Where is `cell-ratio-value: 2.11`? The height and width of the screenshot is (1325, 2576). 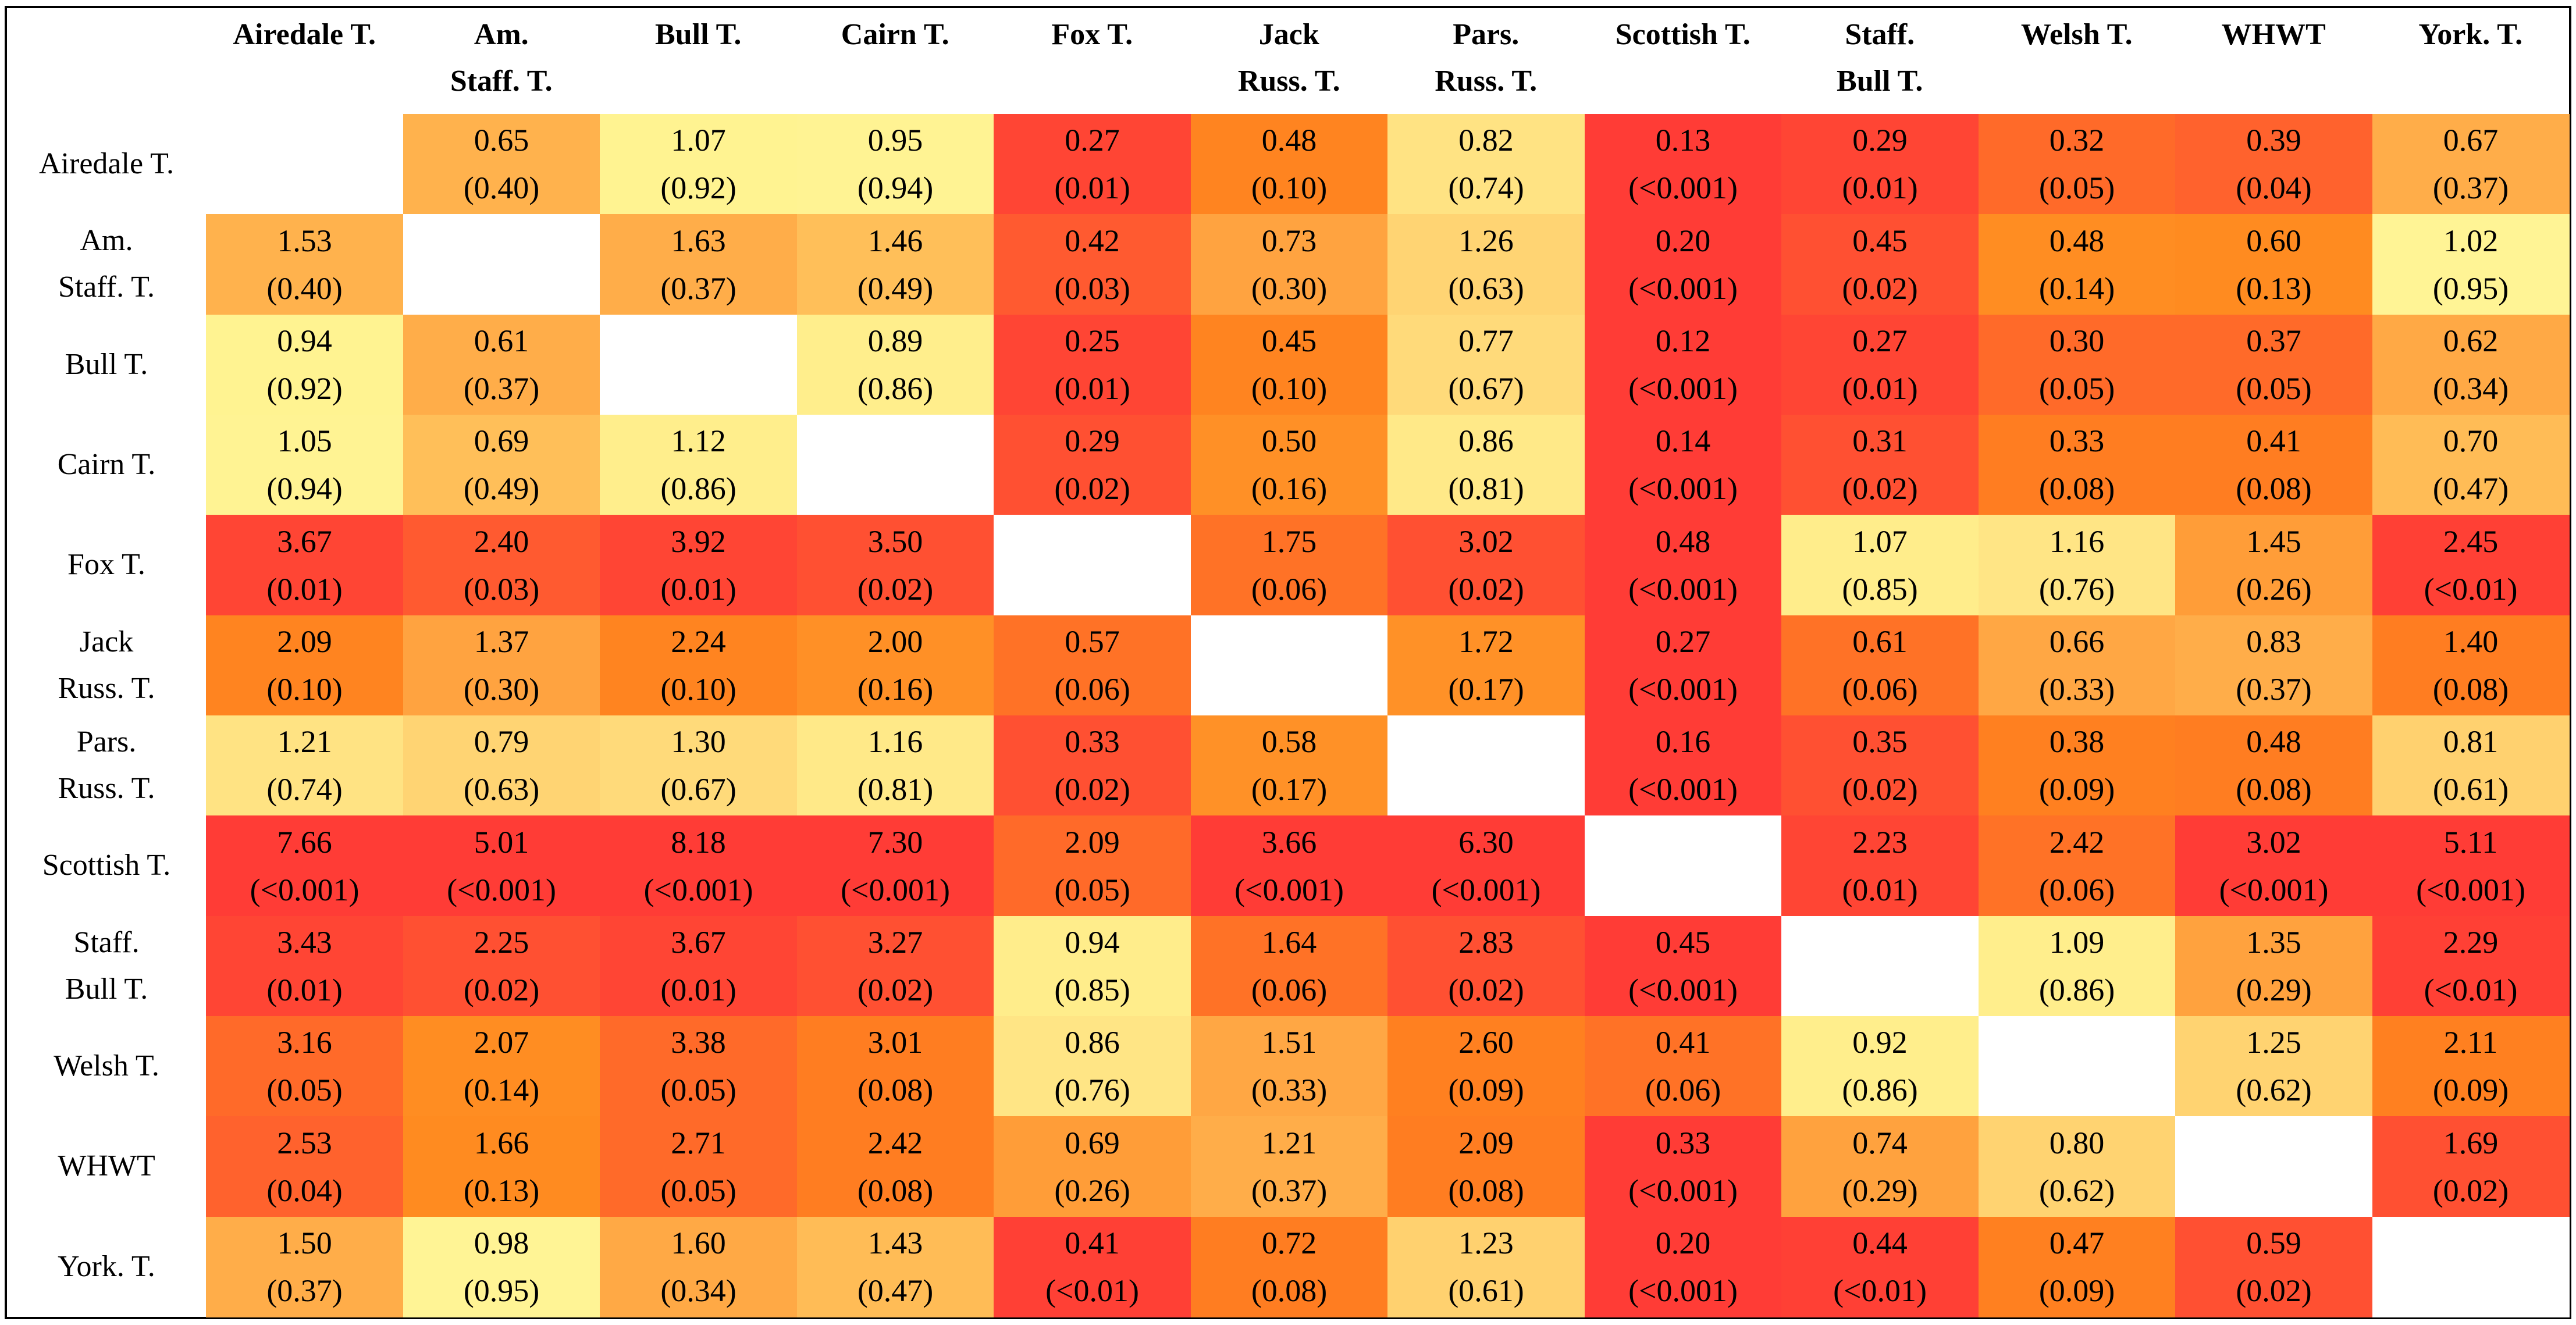 cell-ratio-value: 2.11 is located at coordinates (2471, 1043).